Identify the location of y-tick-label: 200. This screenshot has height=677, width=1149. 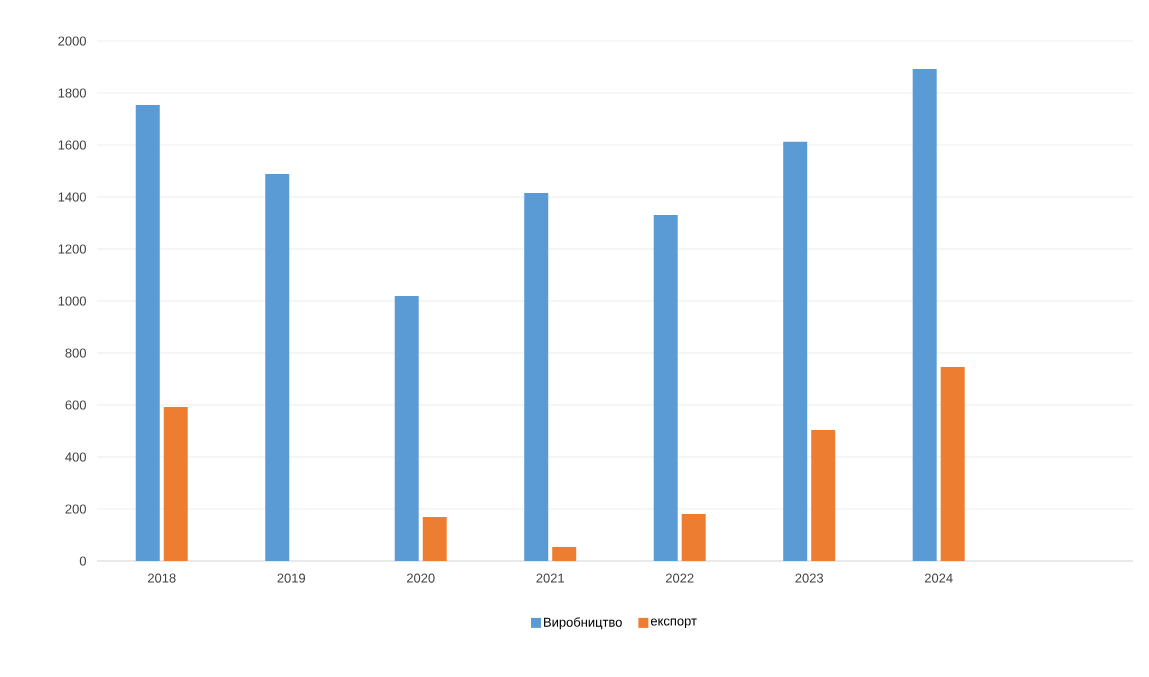
(75, 509).